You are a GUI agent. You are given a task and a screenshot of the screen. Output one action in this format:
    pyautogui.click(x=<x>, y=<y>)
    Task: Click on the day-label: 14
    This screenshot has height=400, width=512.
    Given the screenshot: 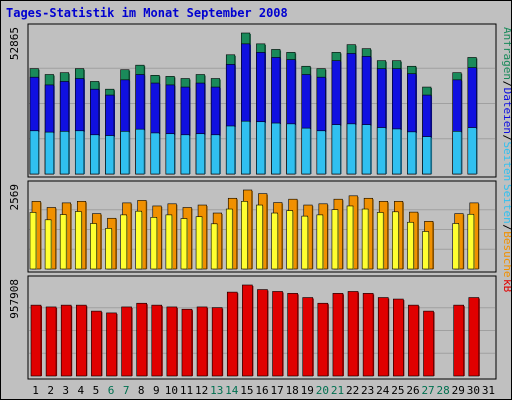 What is the action you would take?
    pyautogui.click(x=232, y=390)
    